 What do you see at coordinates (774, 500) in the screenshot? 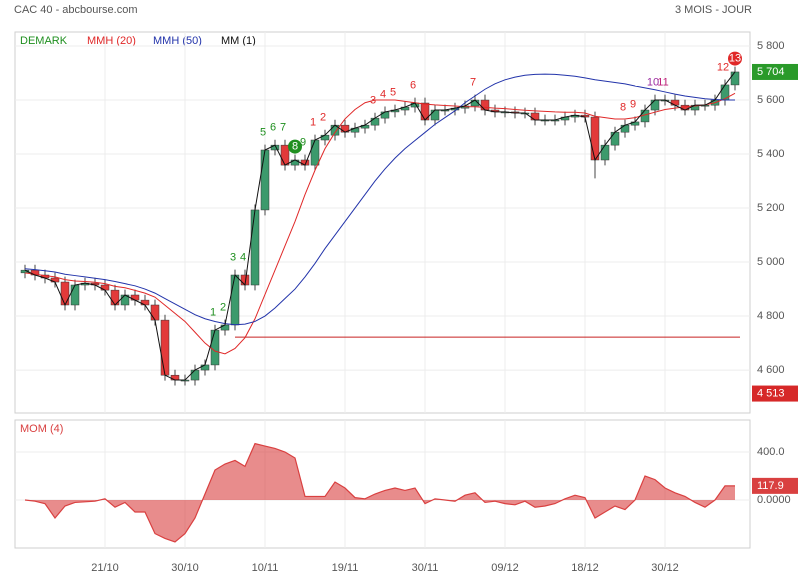
I see `y-tick-label: 0.0000` at bounding box center [774, 500].